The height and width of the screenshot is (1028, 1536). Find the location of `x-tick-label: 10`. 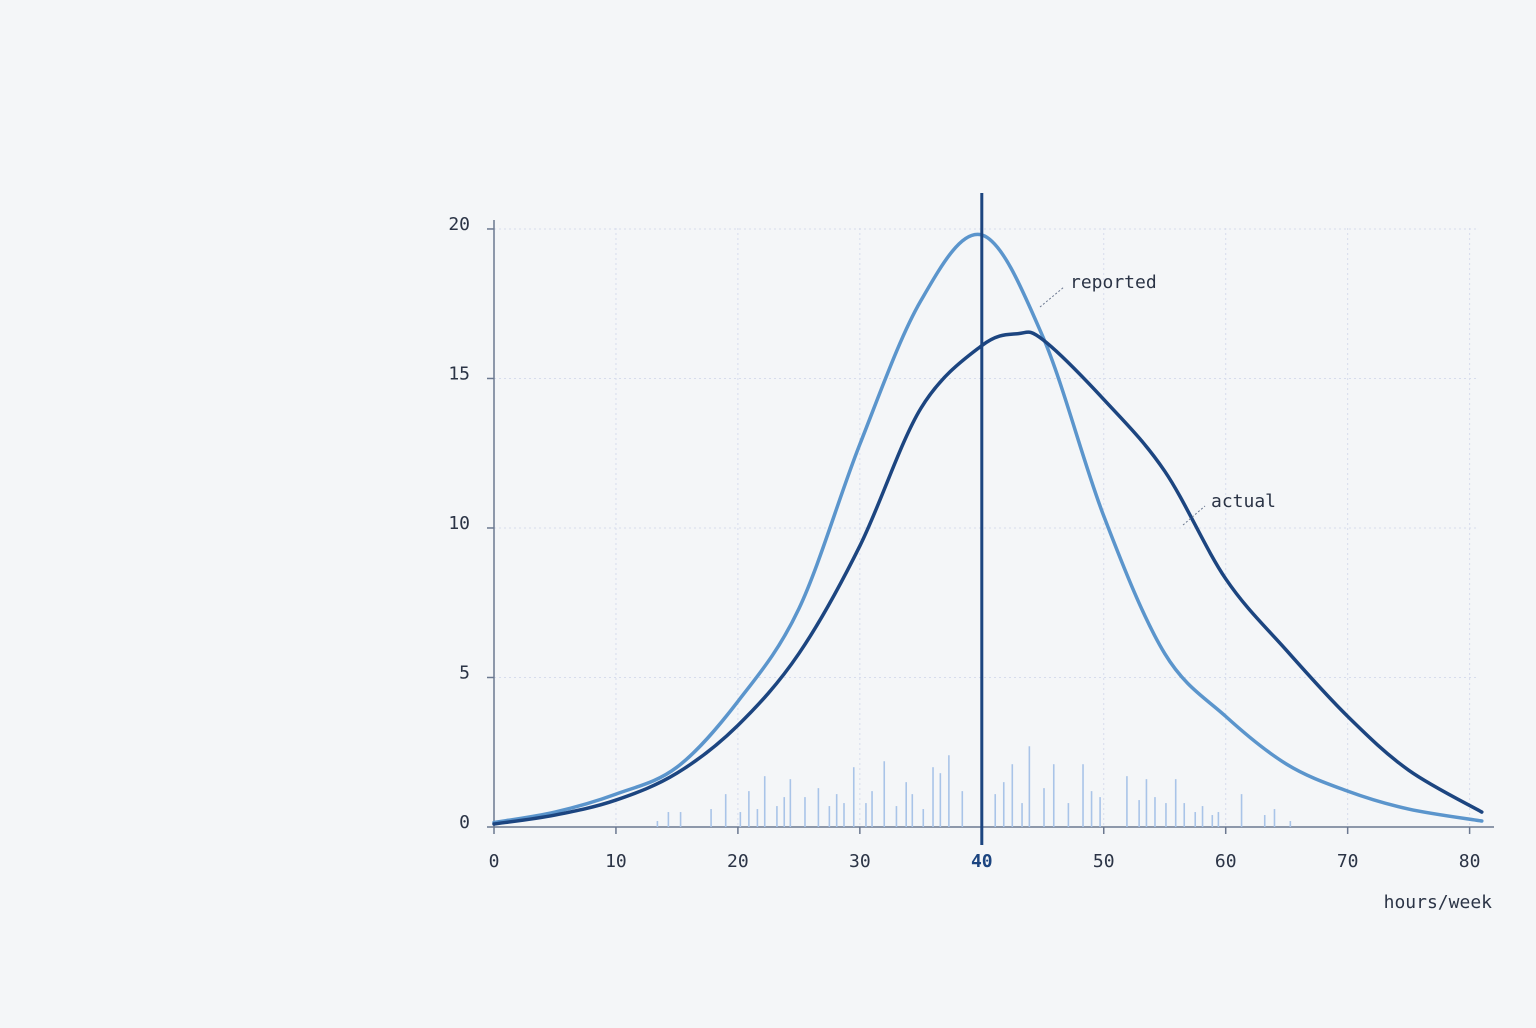

x-tick-label: 10 is located at coordinates (616, 861).